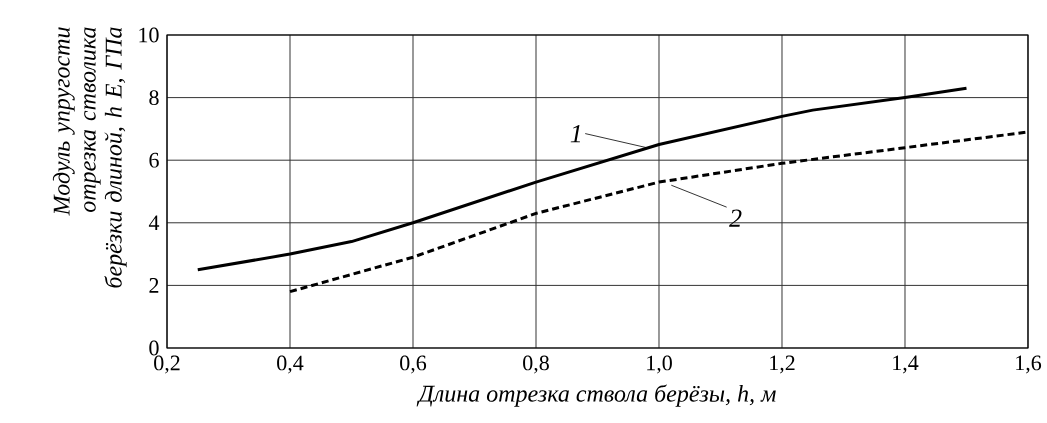  Describe the element at coordinates (154, 223) in the screenshot. I see `y-tick-label: 4` at that location.